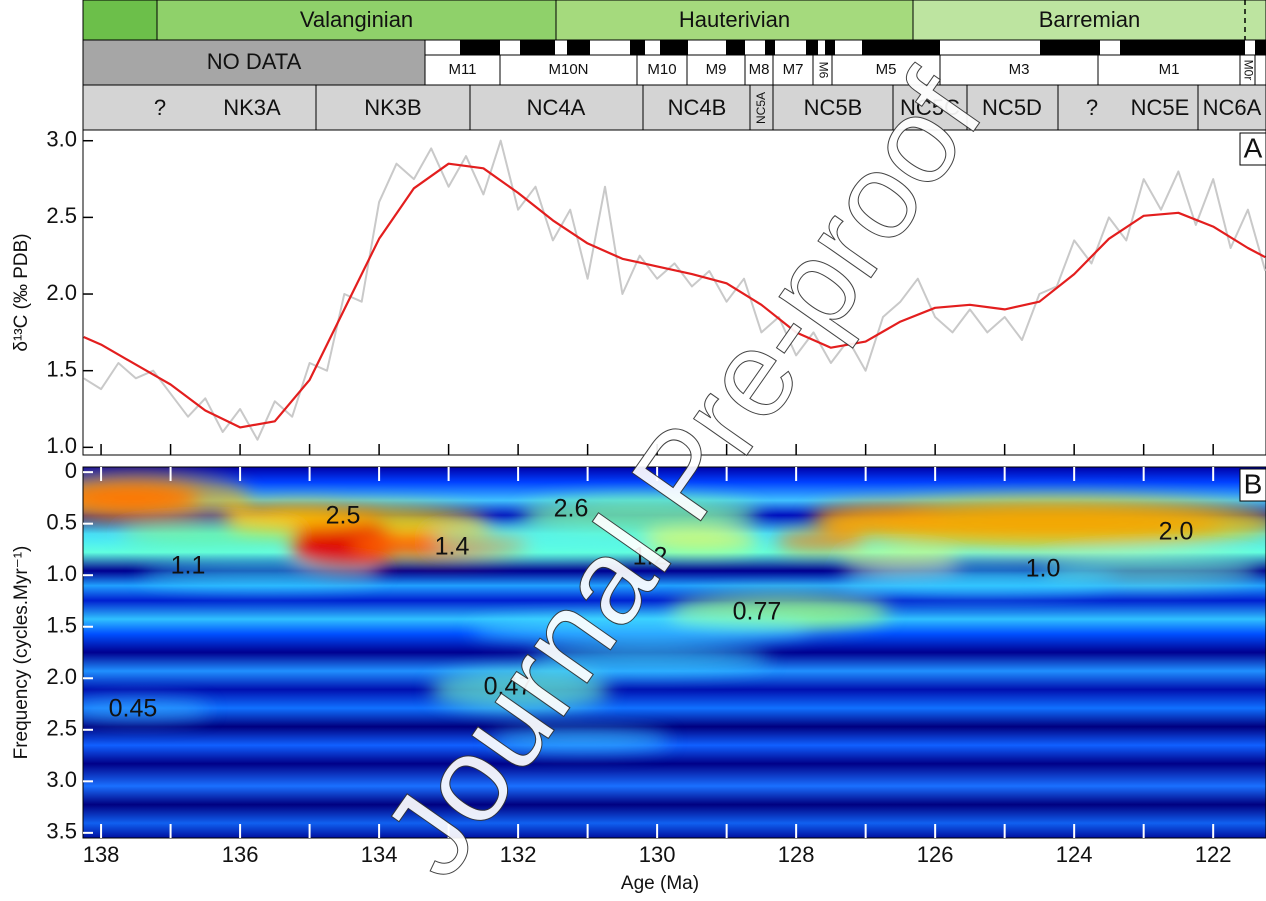 The width and height of the screenshot is (1266, 901). What do you see at coordinates (518, 854) in the screenshot?
I see `x-tick-label: 132` at bounding box center [518, 854].